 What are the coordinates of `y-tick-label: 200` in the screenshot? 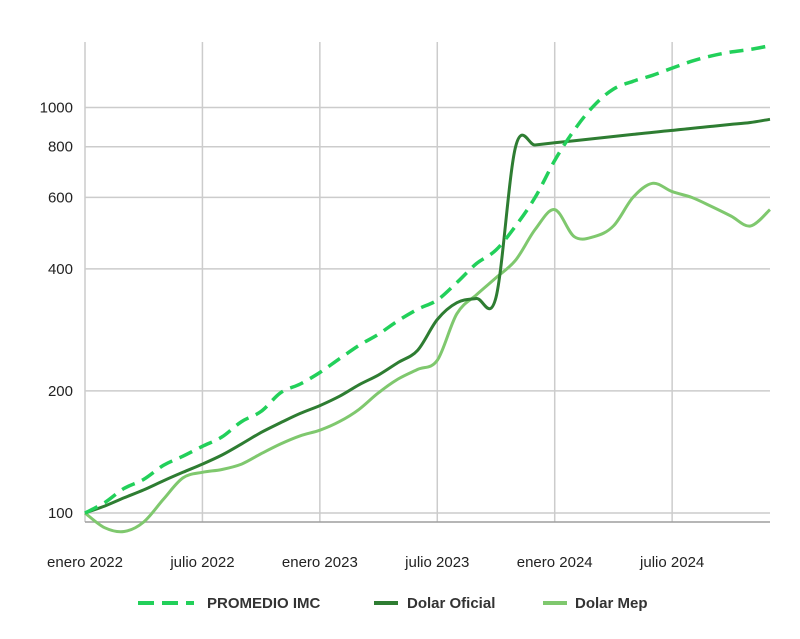 It's located at (60, 391).